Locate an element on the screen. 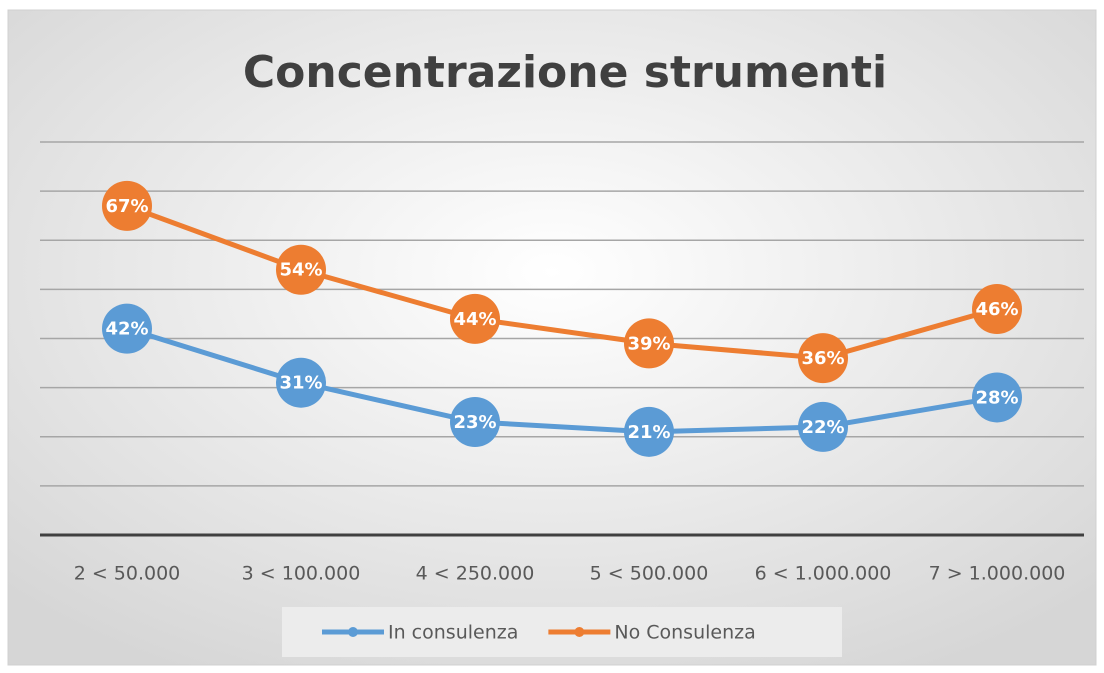 The height and width of the screenshot is (673, 1104). data-label: 39% is located at coordinates (648, 343).